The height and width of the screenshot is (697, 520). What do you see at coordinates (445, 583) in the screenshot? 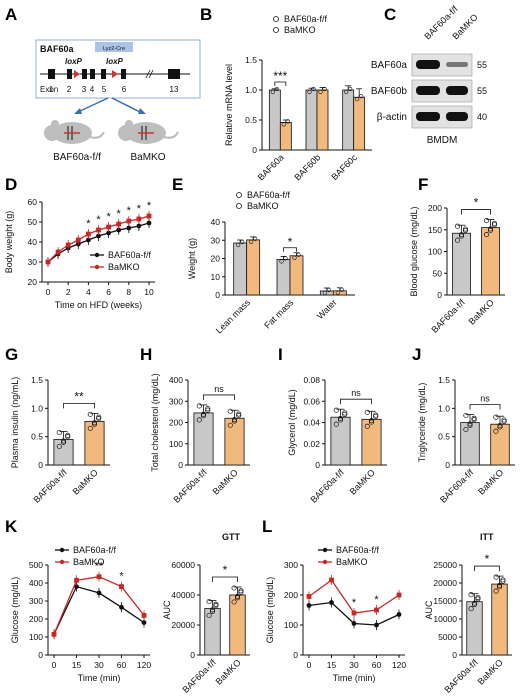
I see `y-tick-label: 20000` at bounding box center [445, 583].